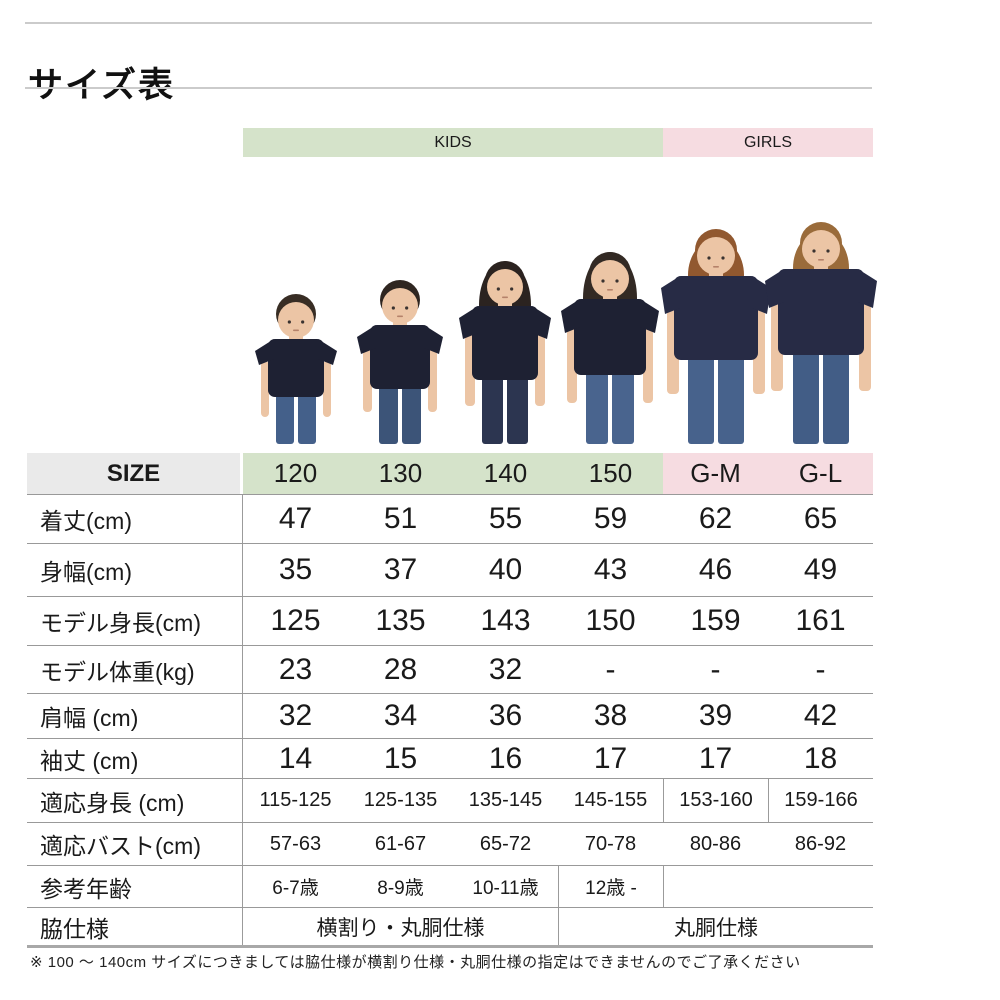 The image size is (1000, 1000). What do you see at coordinates (135, 926) in the screenshot?
I see `row-label: 脇仕様` at bounding box center [135, 926].